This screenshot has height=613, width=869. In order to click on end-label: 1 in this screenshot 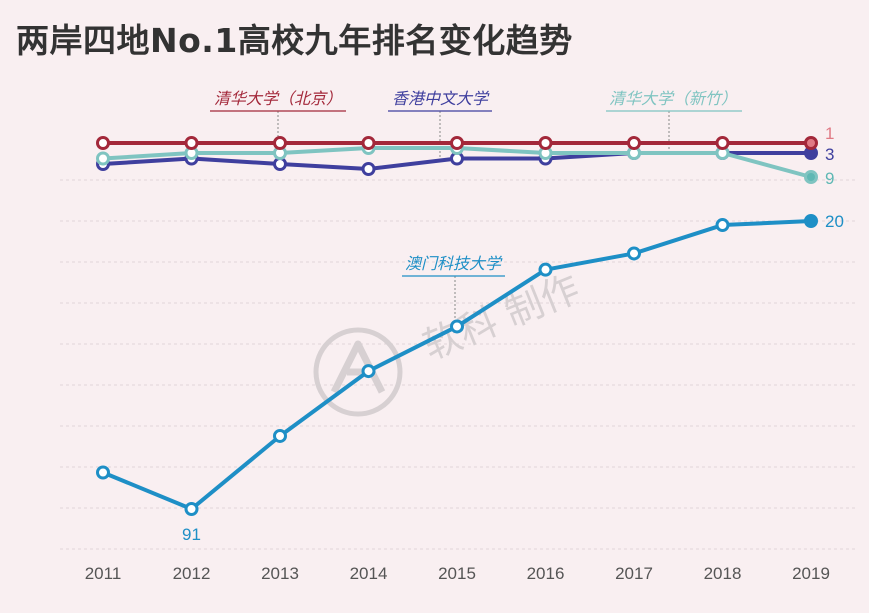, I will do `click(829, 133)`.